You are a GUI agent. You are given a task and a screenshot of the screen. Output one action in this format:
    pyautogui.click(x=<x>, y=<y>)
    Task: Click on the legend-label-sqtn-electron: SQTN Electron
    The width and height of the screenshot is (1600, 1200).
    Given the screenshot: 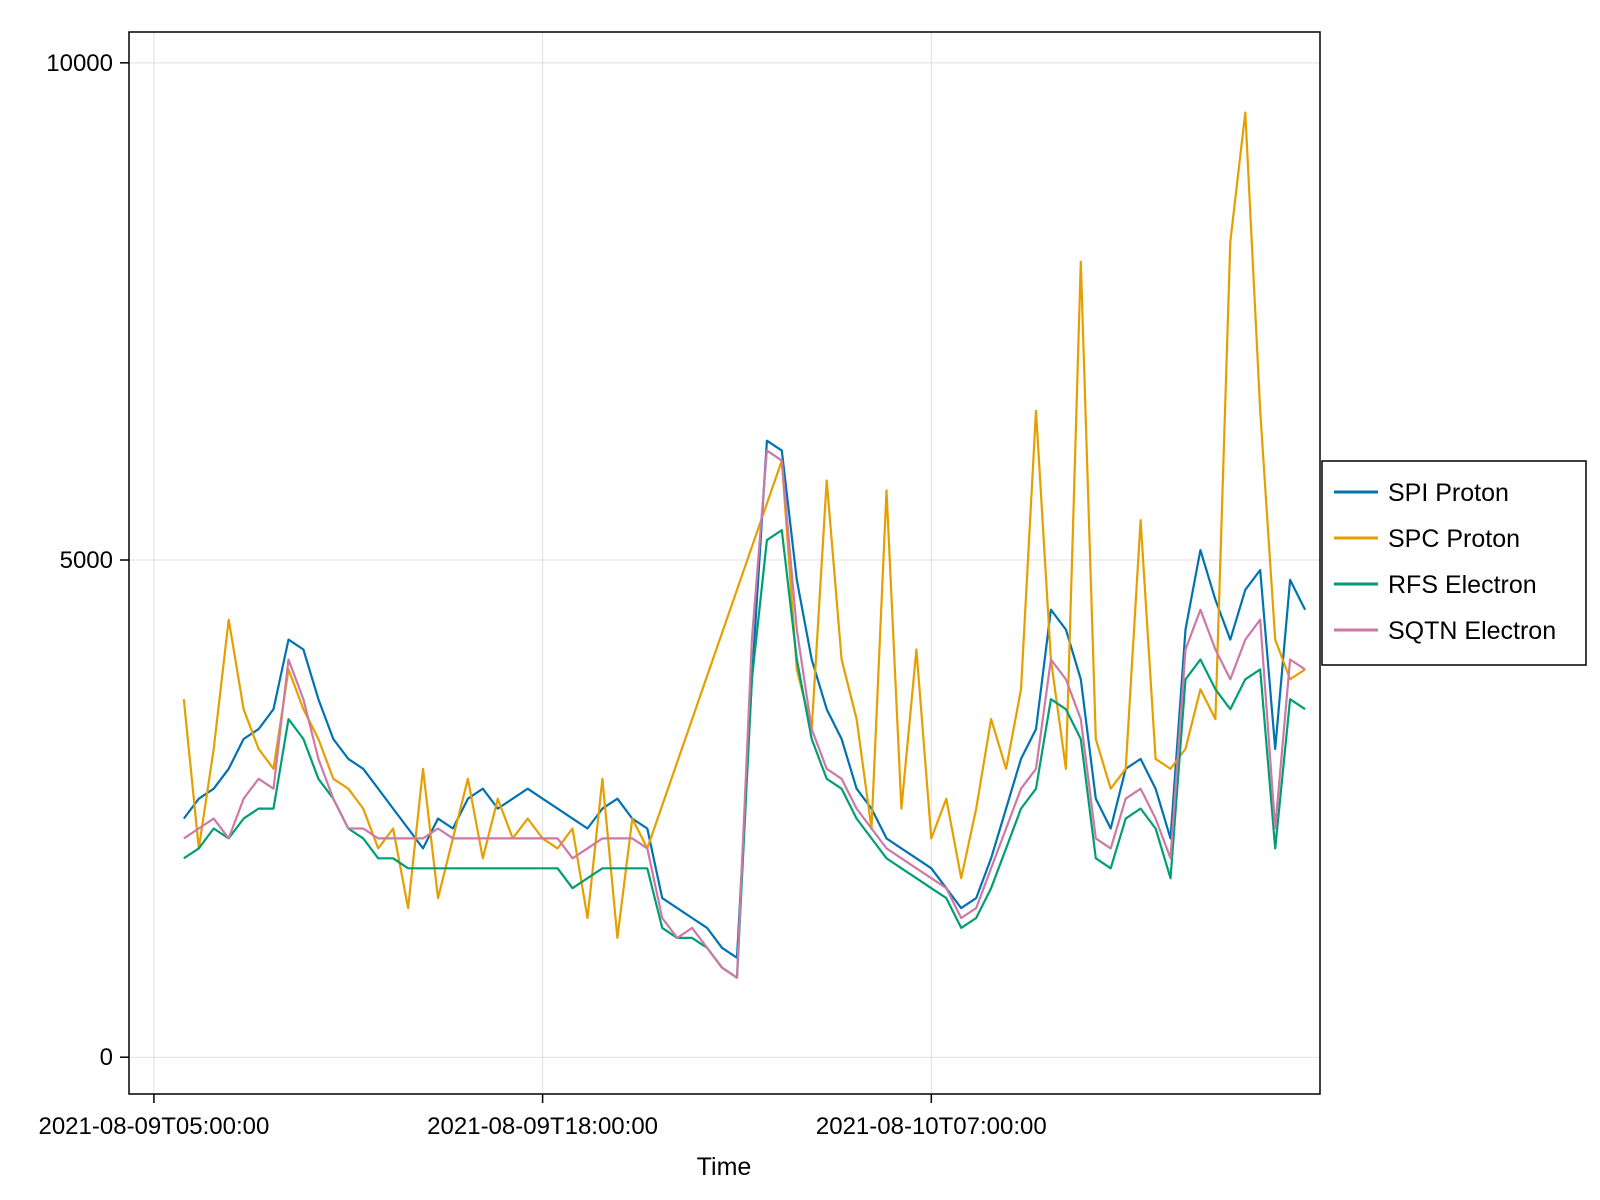 What is the action you would take?
    pyautogui.click(x=1472, y=631)
    